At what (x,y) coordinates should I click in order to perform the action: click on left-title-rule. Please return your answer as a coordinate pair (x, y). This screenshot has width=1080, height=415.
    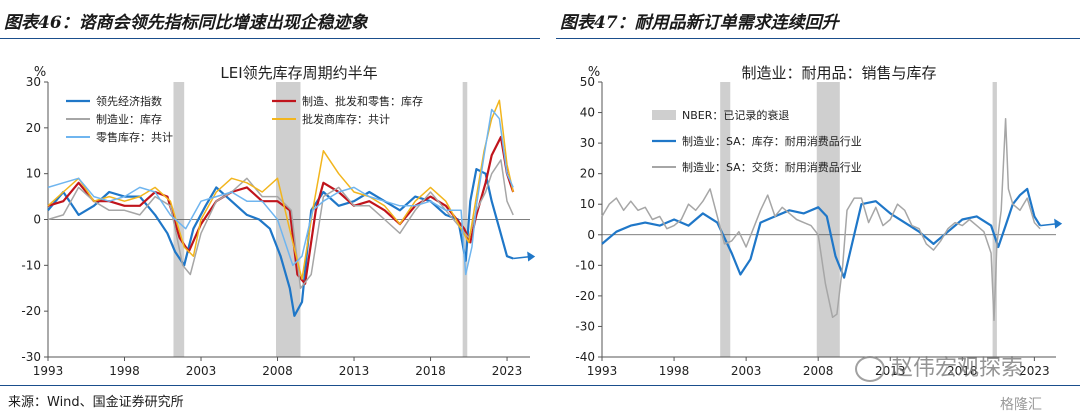
    Looking at the image, I should click on (270, 38).